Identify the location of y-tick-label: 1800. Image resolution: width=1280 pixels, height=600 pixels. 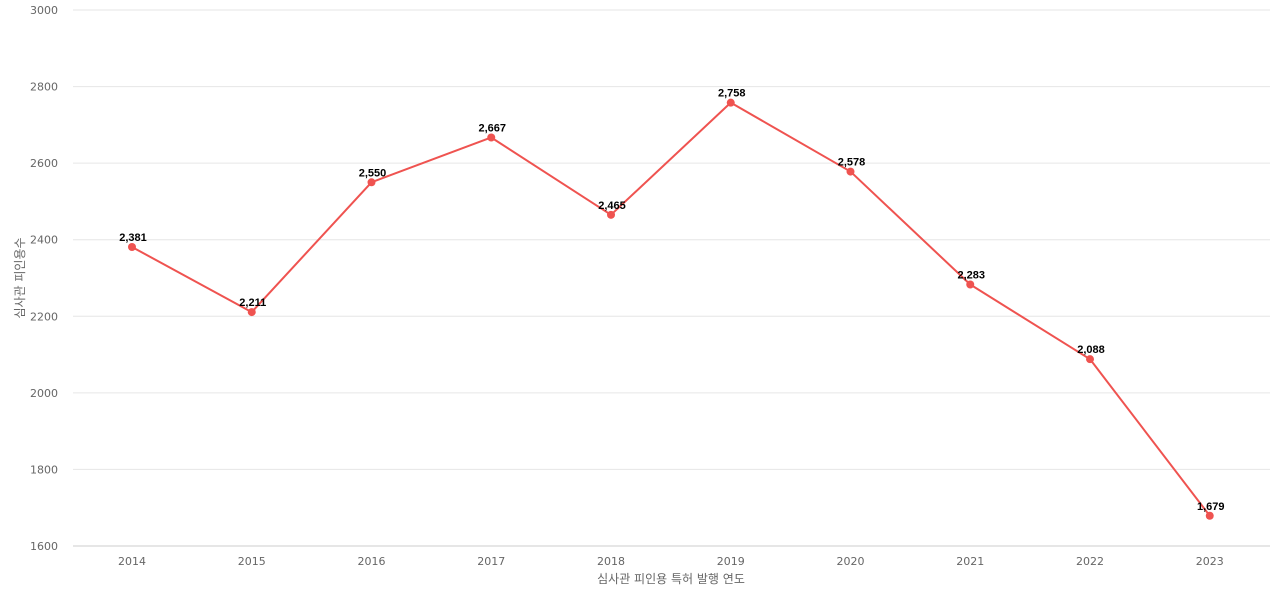
(44, 469).